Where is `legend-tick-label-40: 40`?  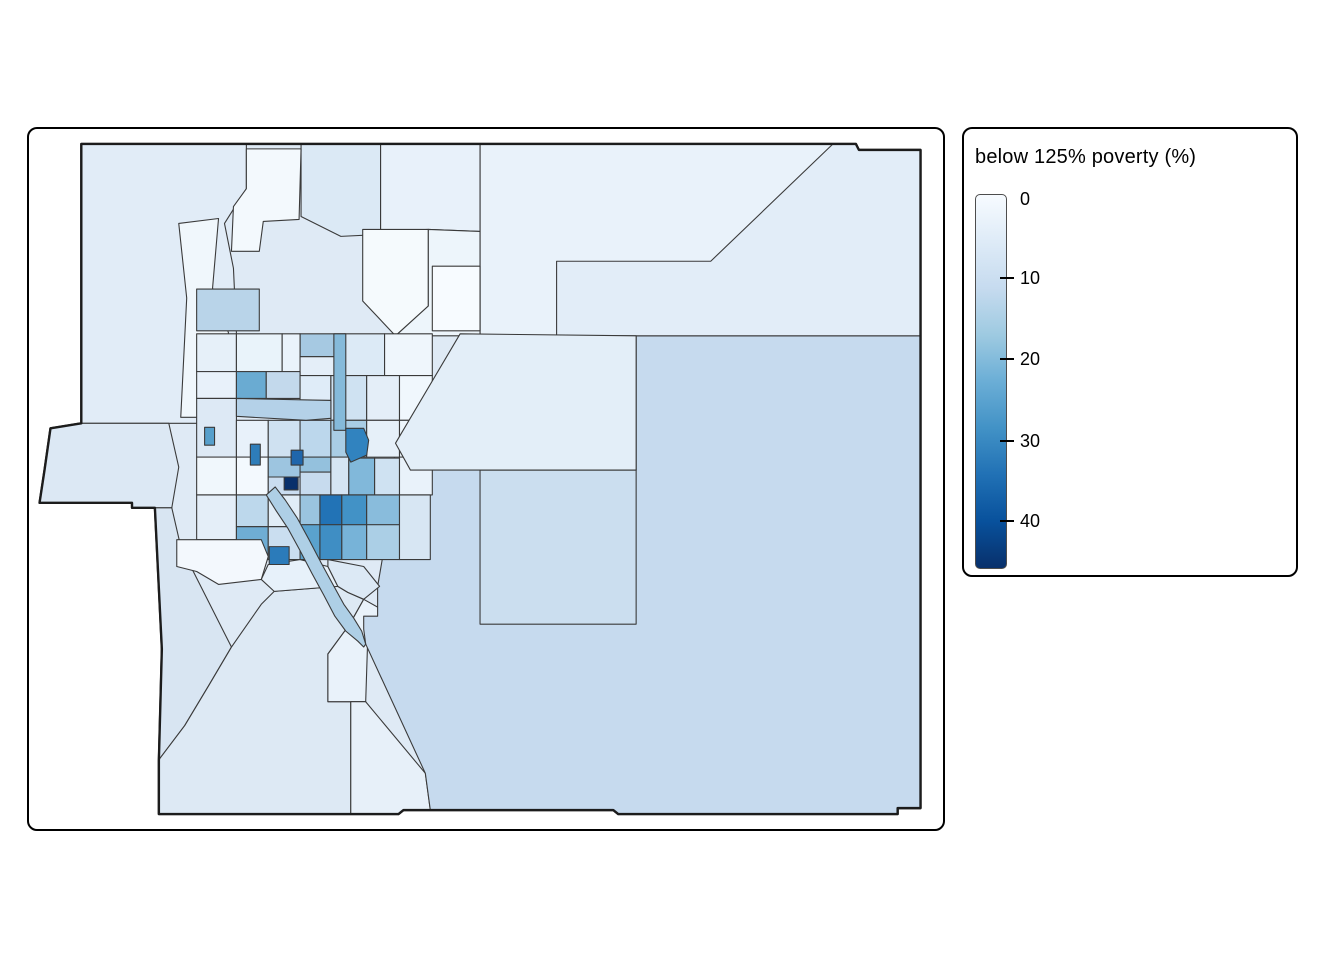
legend-tick-label-40: 40 is located at coordinates (1030, 521).